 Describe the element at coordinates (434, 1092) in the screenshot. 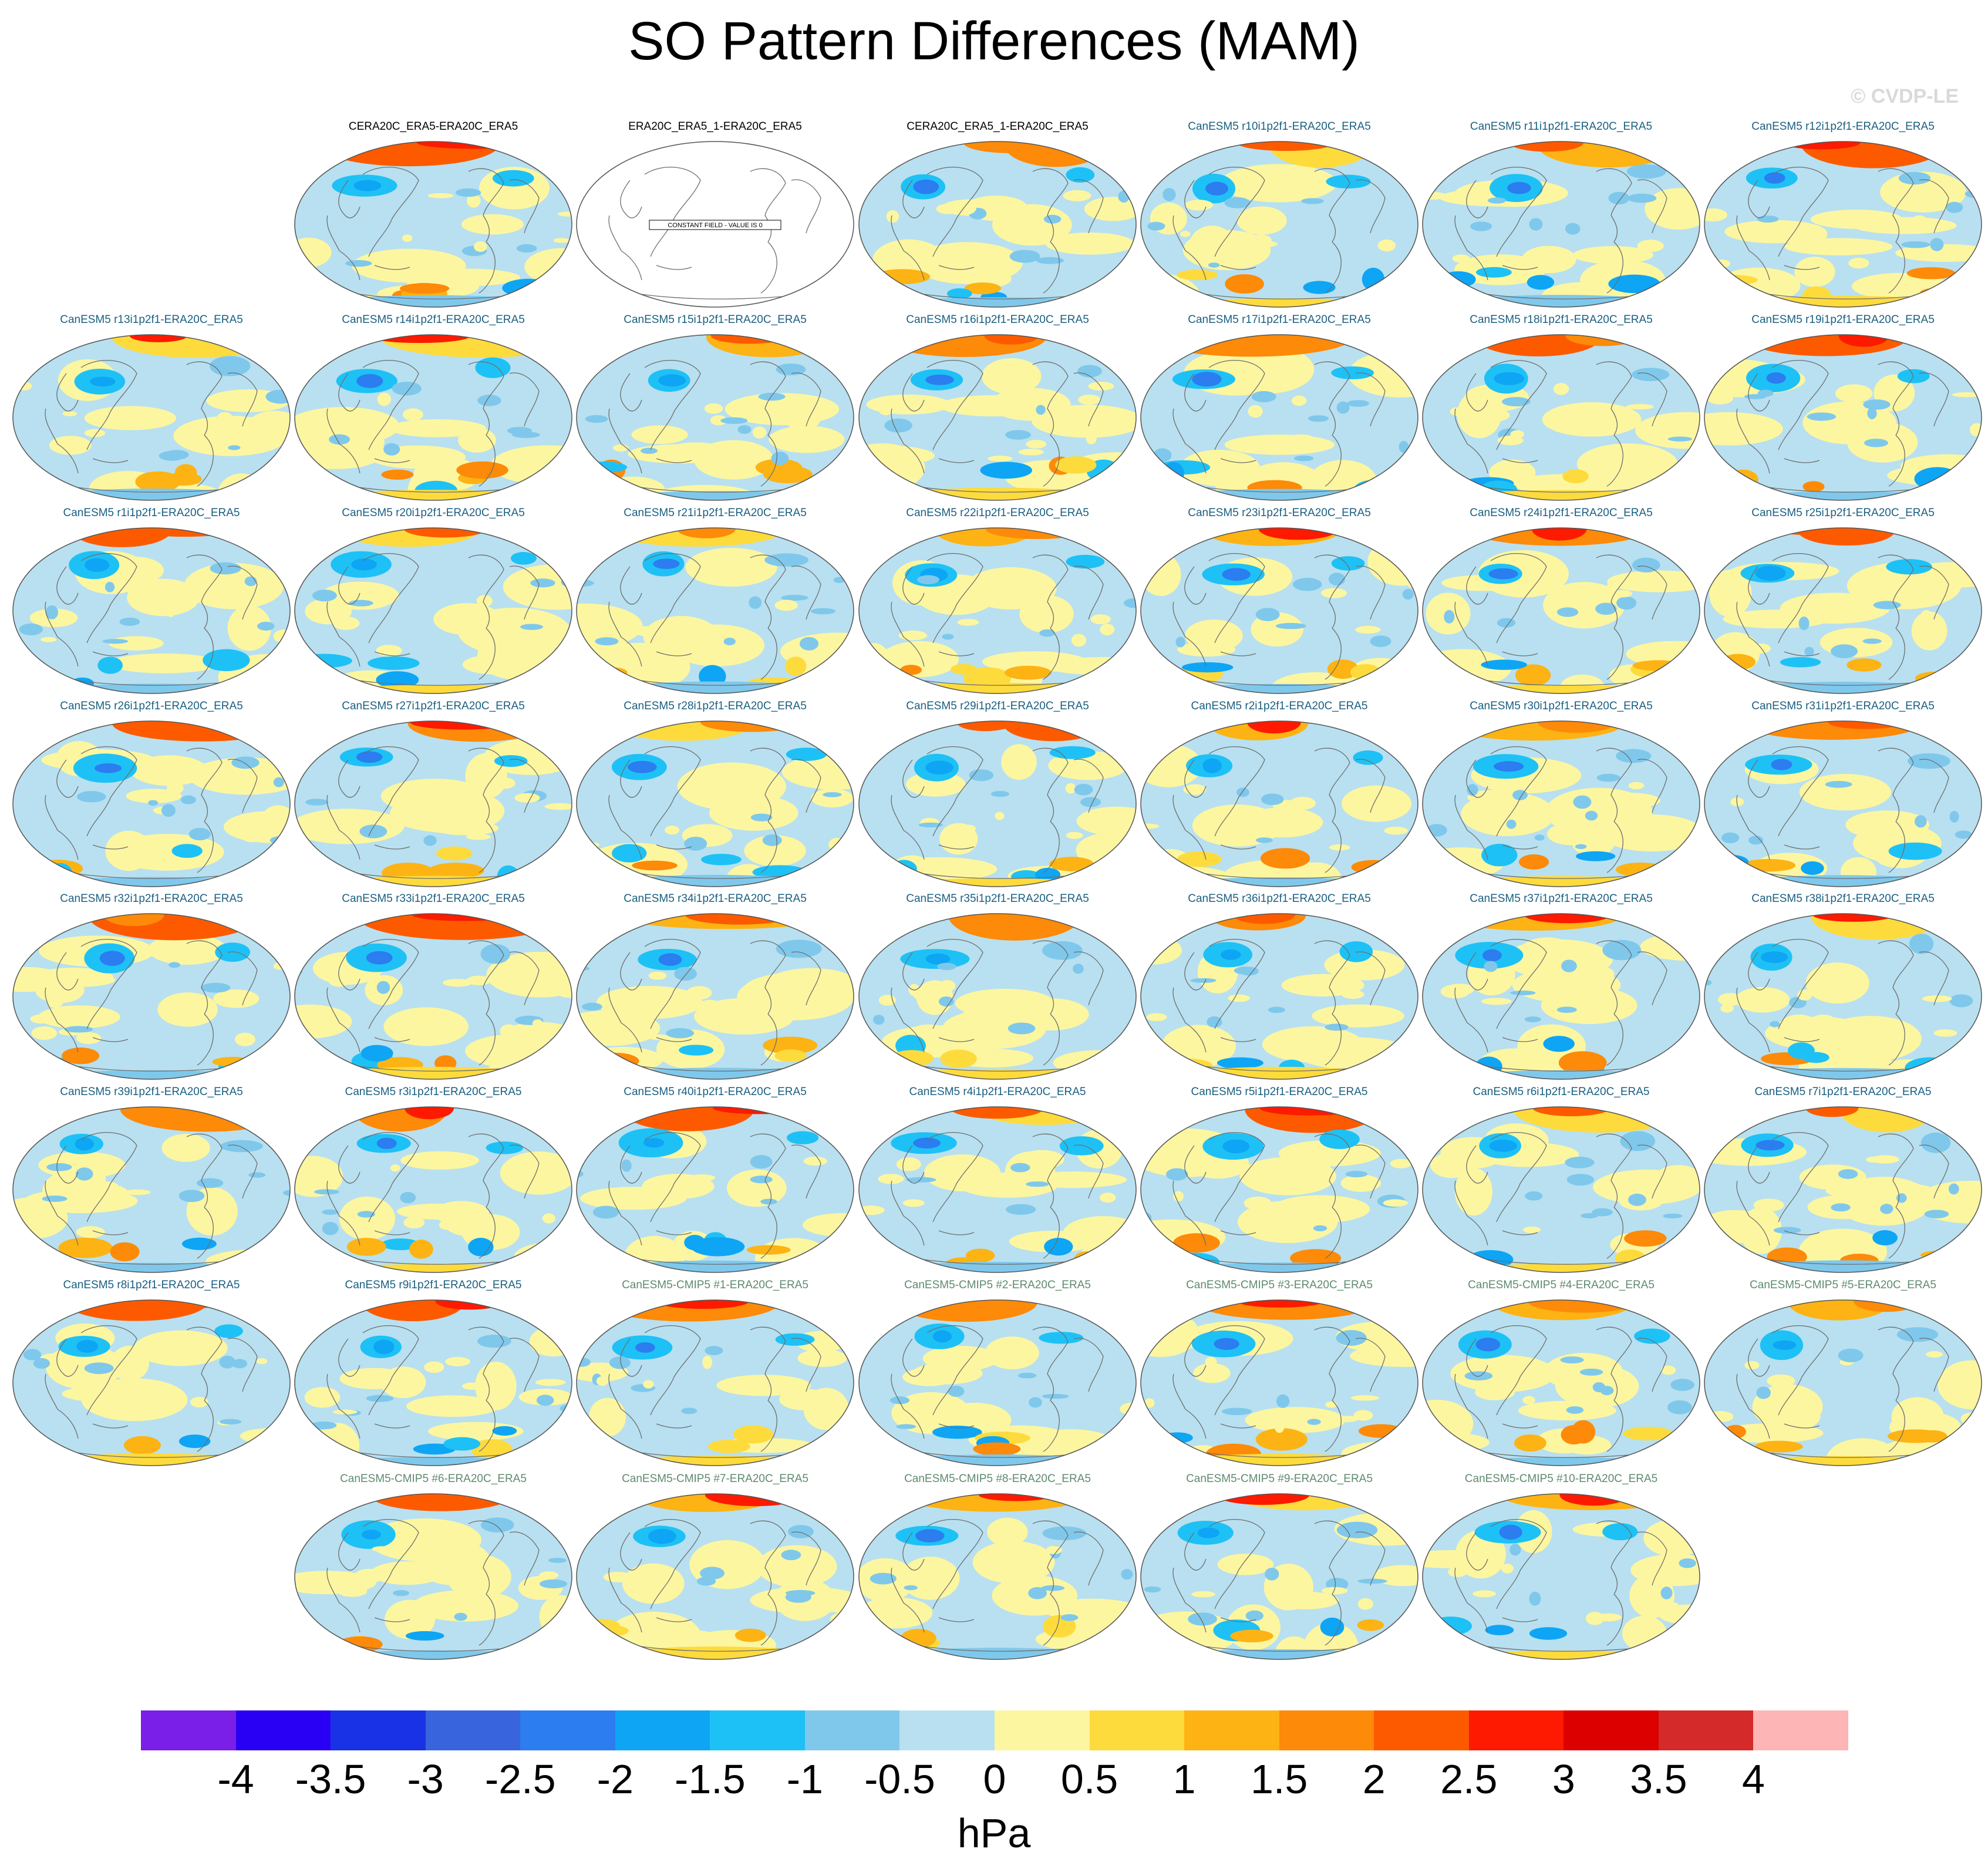

I see `map-panel-title: CanESM5 r3i1p2f1-ERA20C_ERA5` at that location.